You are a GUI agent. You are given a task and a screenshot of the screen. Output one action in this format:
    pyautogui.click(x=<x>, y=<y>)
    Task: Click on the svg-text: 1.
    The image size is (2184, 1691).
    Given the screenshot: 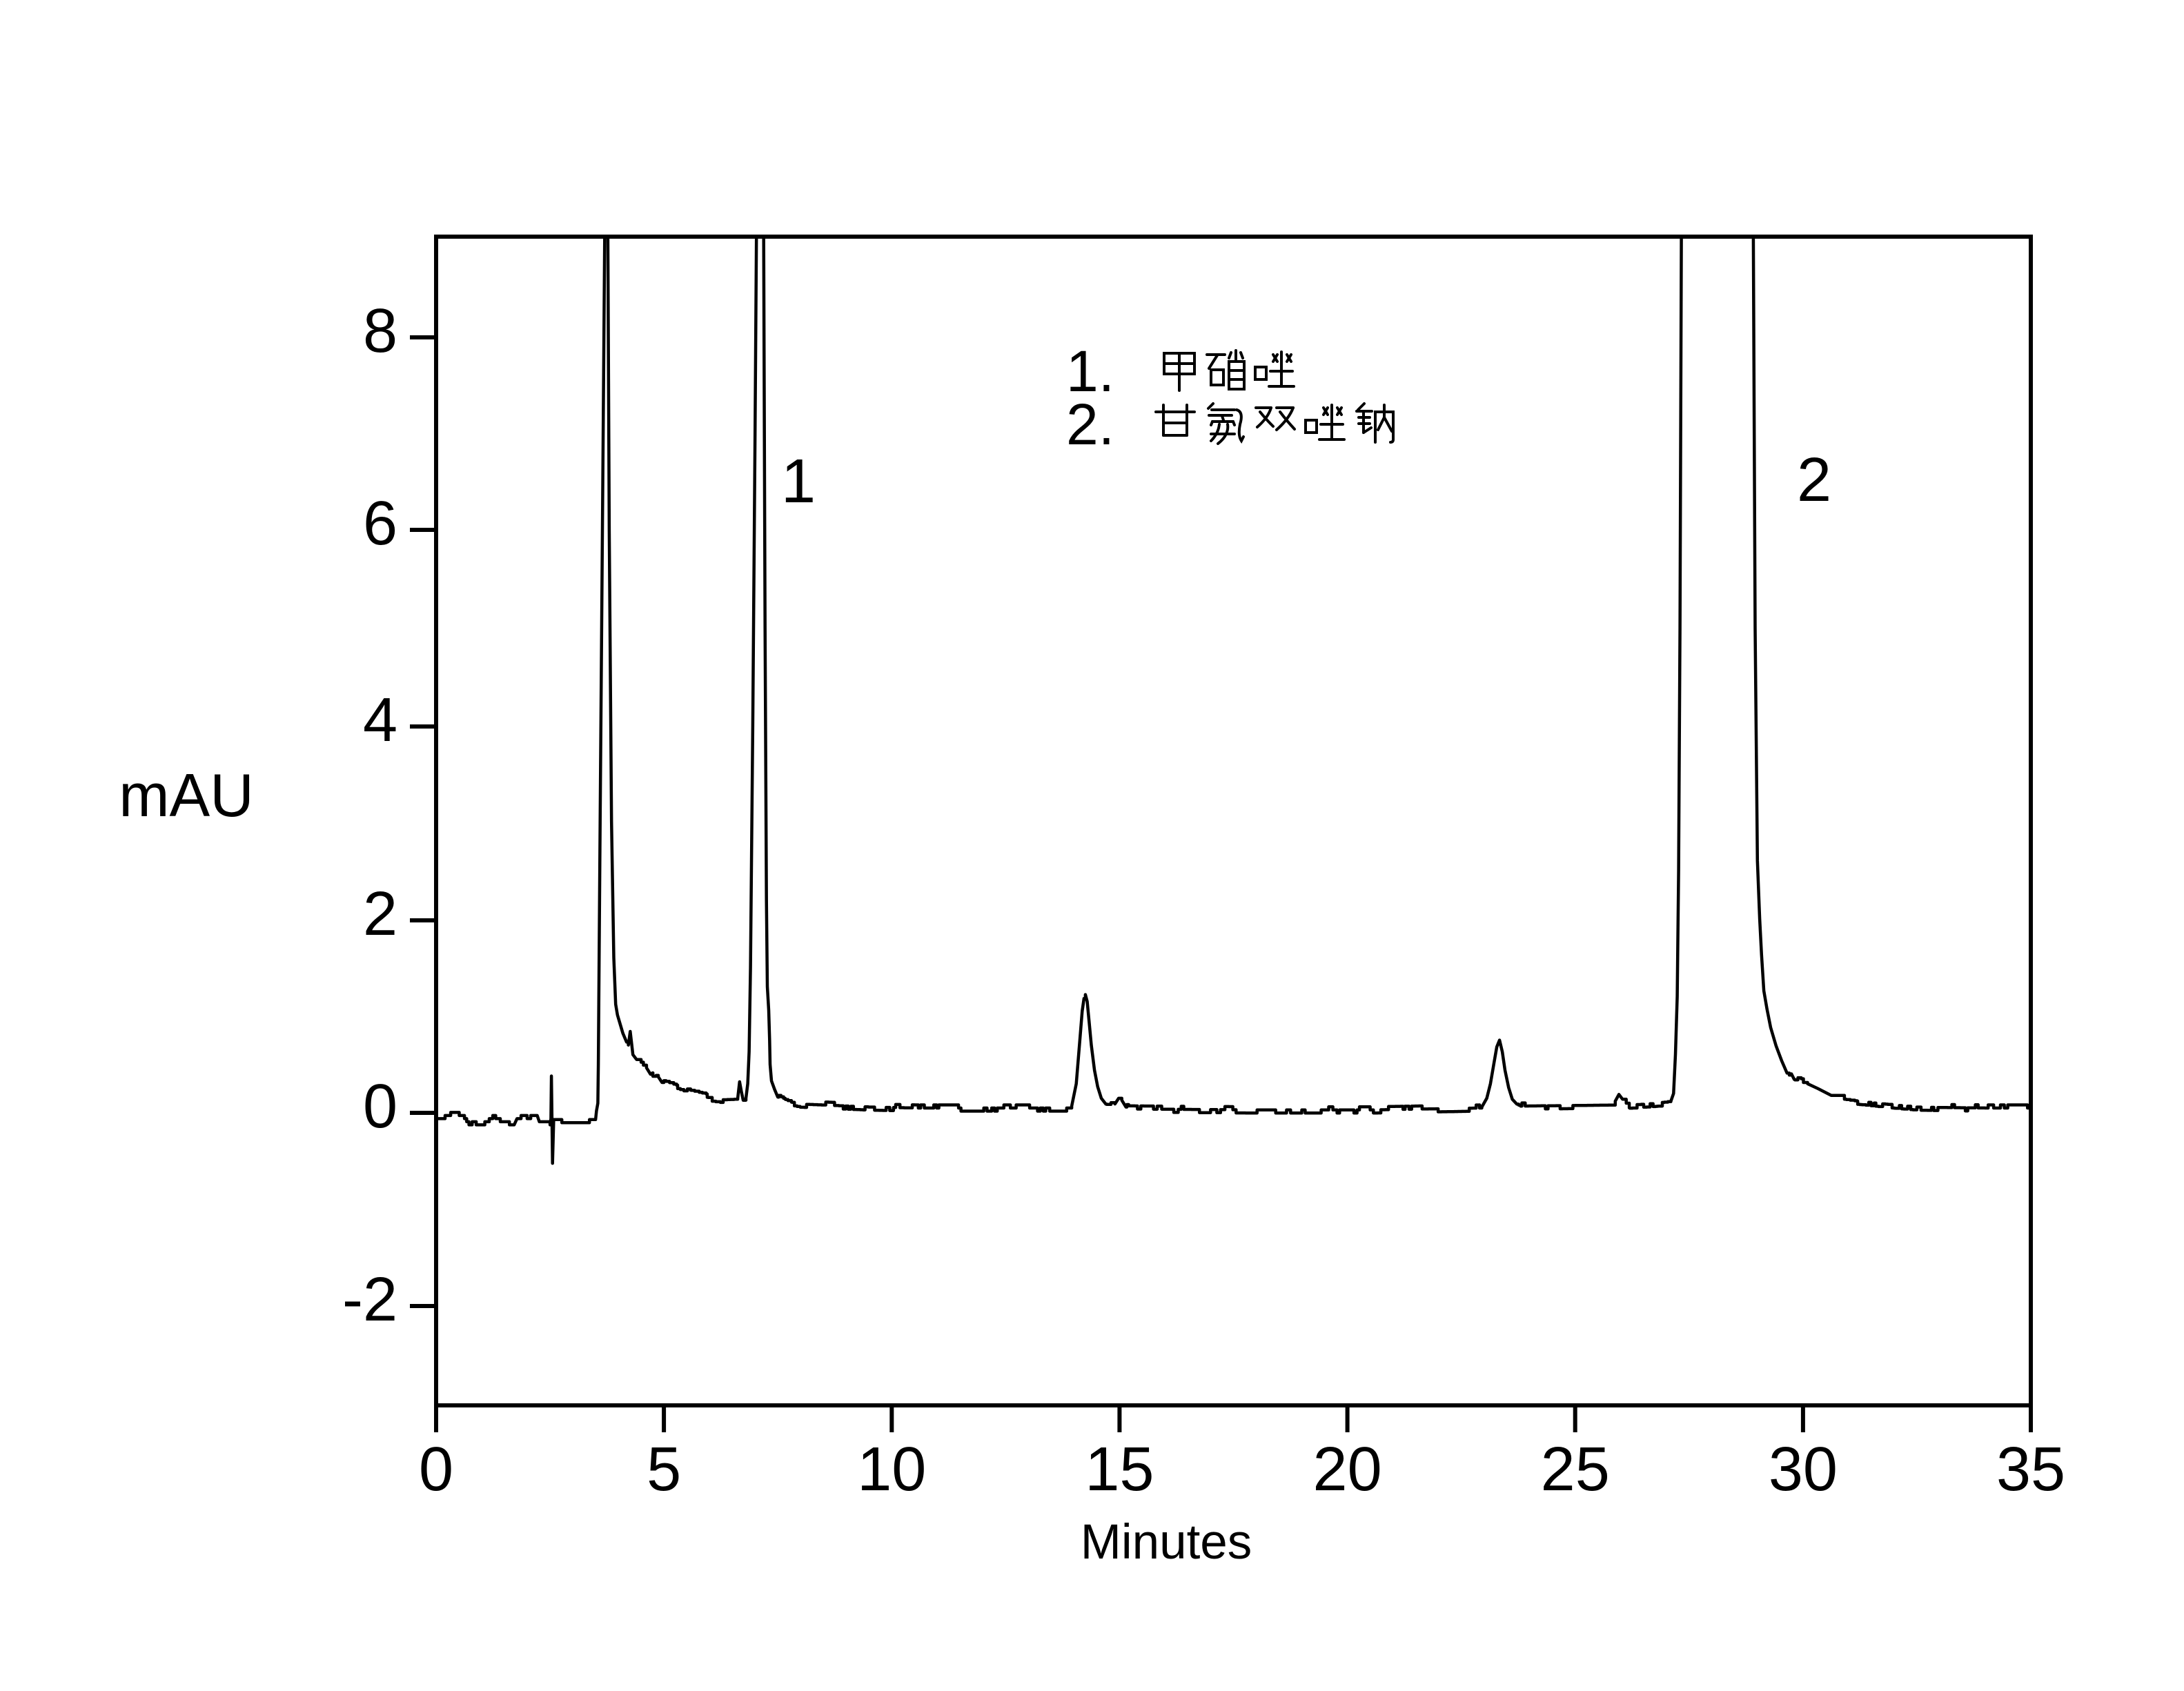 What is the action you would take?
    pyautogui.click(x=1090, y=371)
    